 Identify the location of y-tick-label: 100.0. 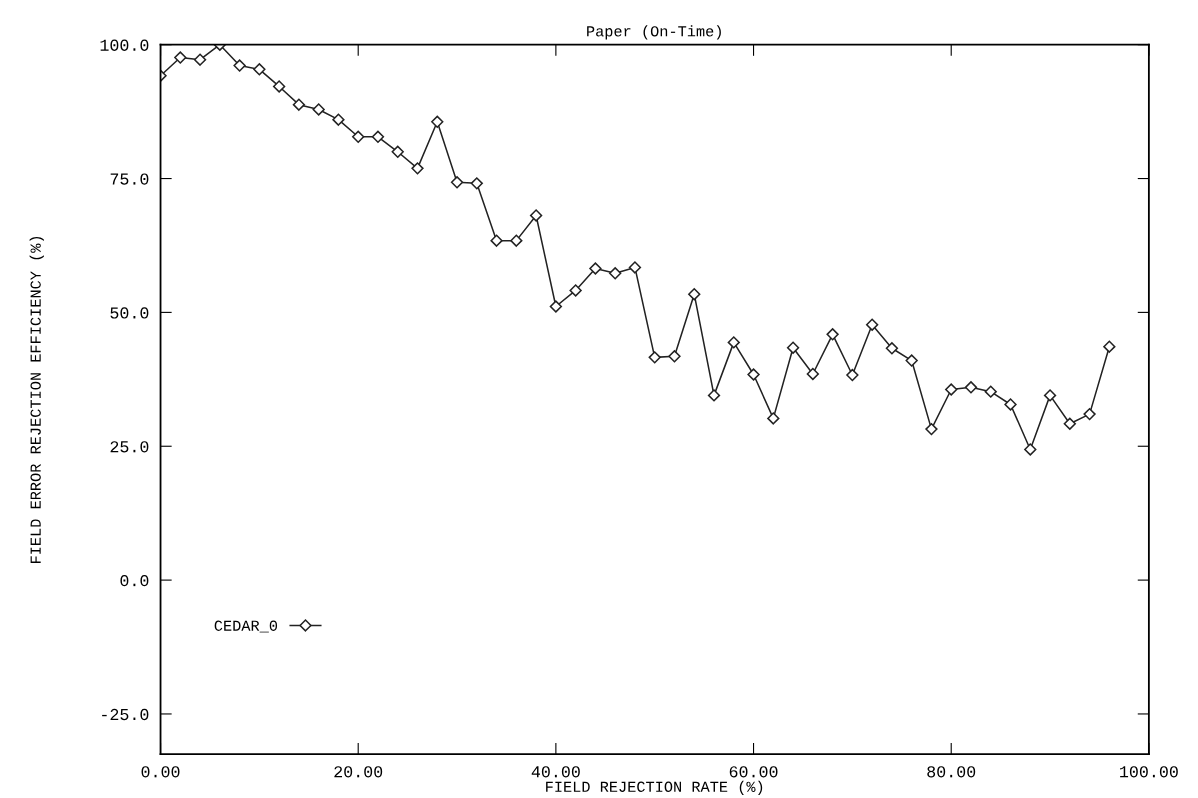
(124, 45).